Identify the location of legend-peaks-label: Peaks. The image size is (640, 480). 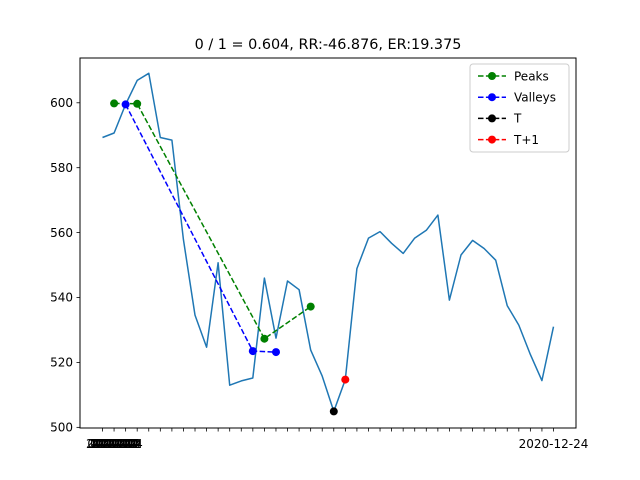
(531, 76).